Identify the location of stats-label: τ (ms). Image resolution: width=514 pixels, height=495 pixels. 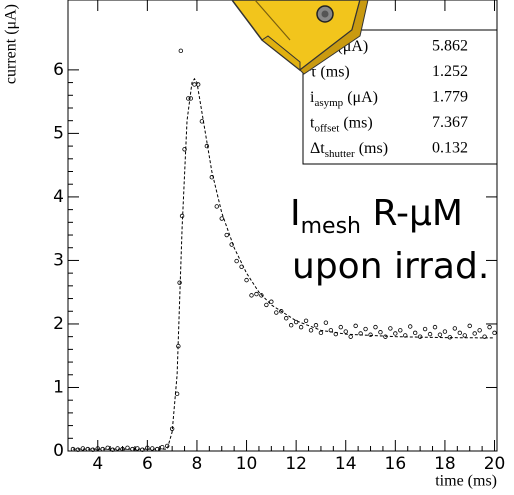
(330, 71).